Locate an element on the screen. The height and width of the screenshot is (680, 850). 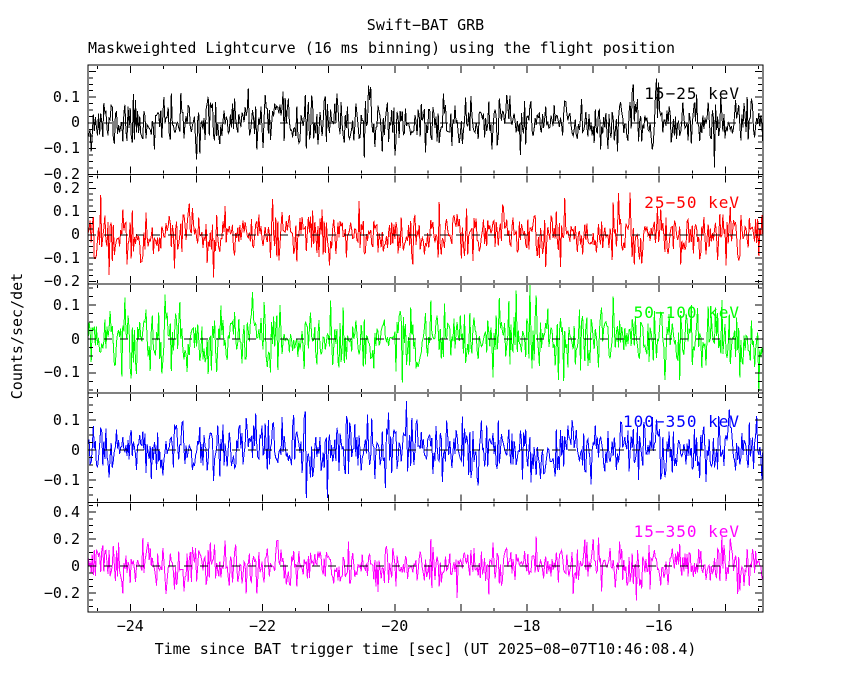
y-tick-label: 0.4 is located at coordinates (66, 511).